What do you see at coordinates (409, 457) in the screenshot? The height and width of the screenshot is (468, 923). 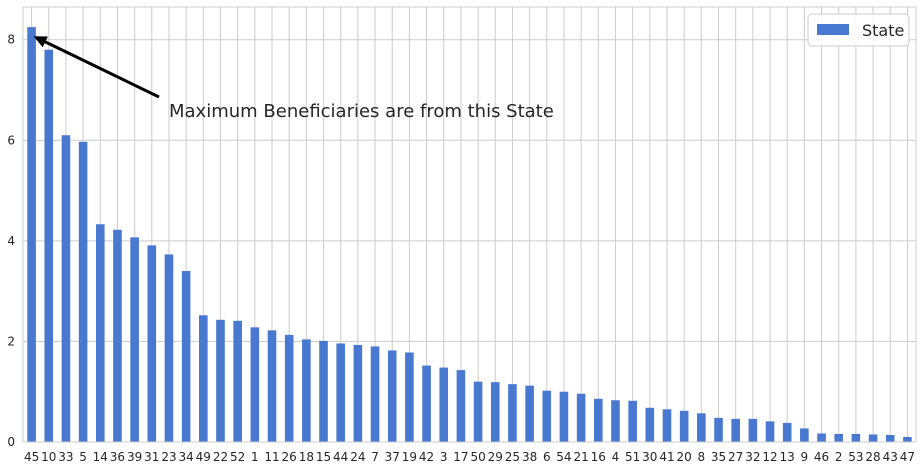 I see `x-tick-label: 19` at bounding box center [409, 457].